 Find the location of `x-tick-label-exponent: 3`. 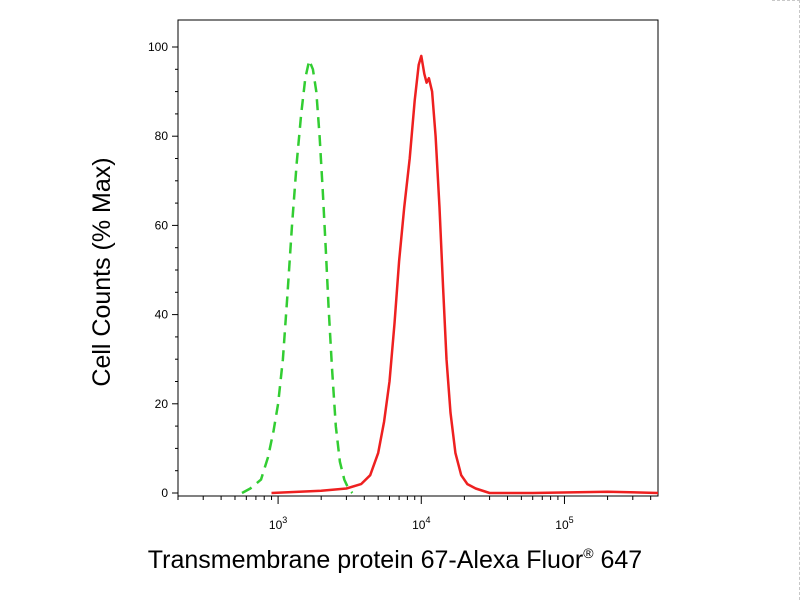

x-tick-label-exponent: 3 is located at coordinates (284, 520).